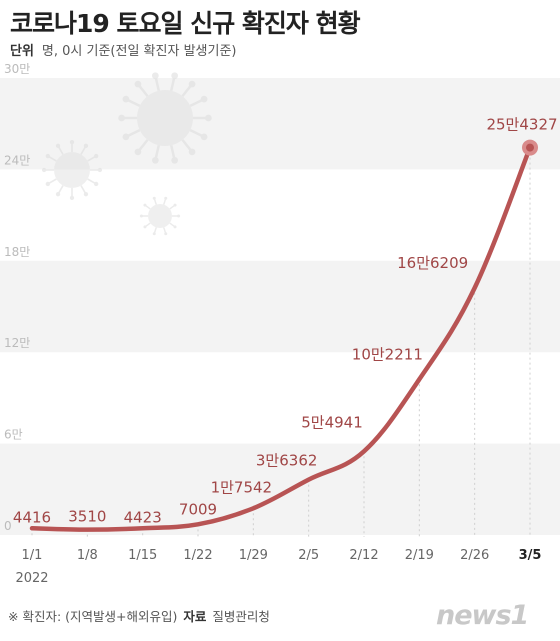 This screenshot has width=560, height=641. What do you see at coordinates (253, 555) in the screenshot?
I see `x-tick-label: 1/29` at bounding box center [253, 555].